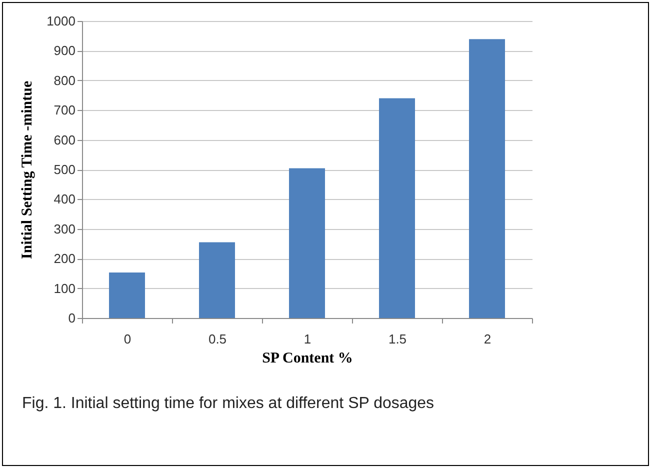 This screenshot has width=653, height=470. What do you see at coordinates (65, 228) in the screenshot?
I see `y-tick-label: 300` at bounding box center [65, 228].